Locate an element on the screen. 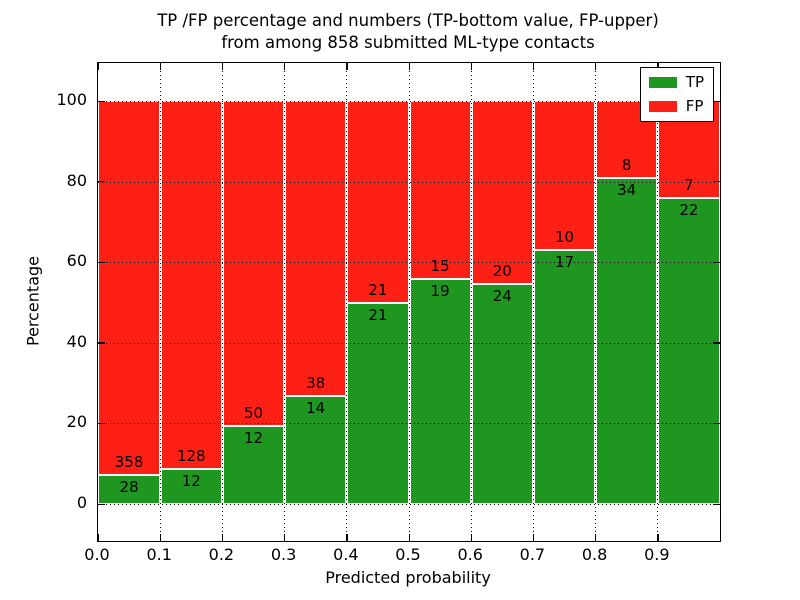 Image resolution: width=800 pixels, height=600 pixels. y-tick-label: 0 is located at coordinates (81, 502).